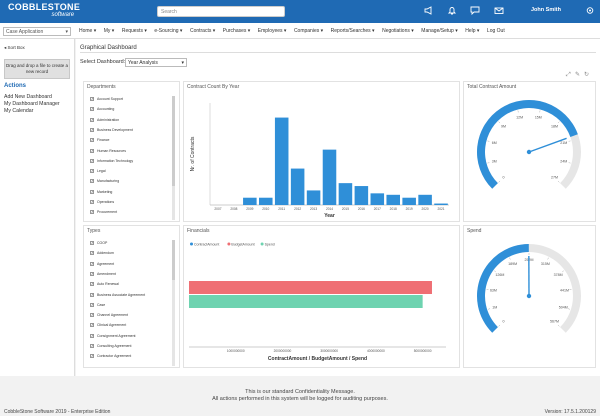 This screenshot has height=416, width=600. What do you see at coordinates (439, 31) in the screenshot?
I see `nav-manage-setup: Manage/Setup ▾` at bounding box center [439, 31].